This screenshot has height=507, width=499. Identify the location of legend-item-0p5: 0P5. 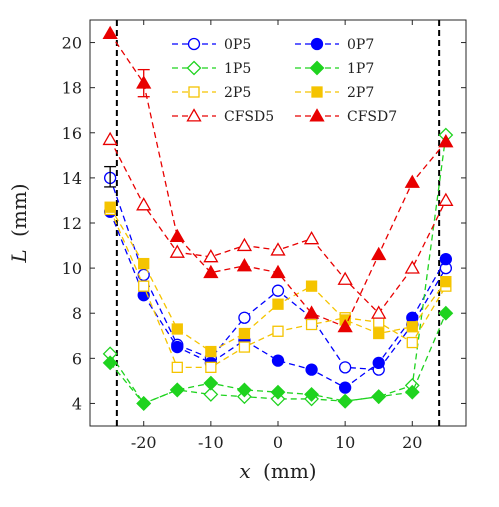
(211, 45).